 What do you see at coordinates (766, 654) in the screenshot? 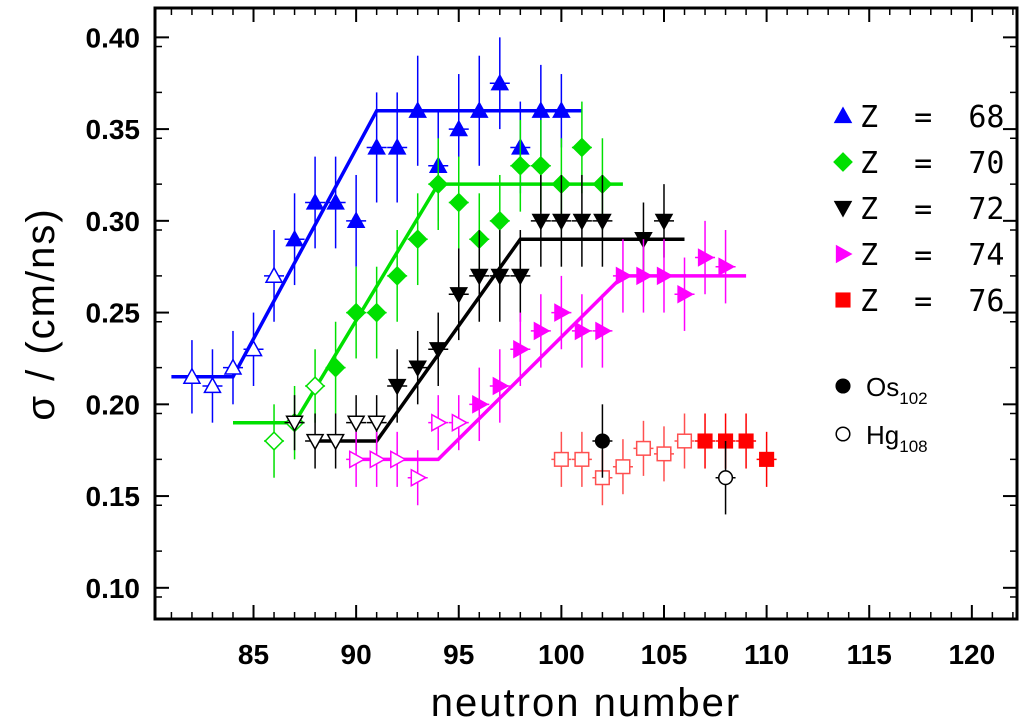
I see `x-tick-label: 110` at bounding box center [766, 654].